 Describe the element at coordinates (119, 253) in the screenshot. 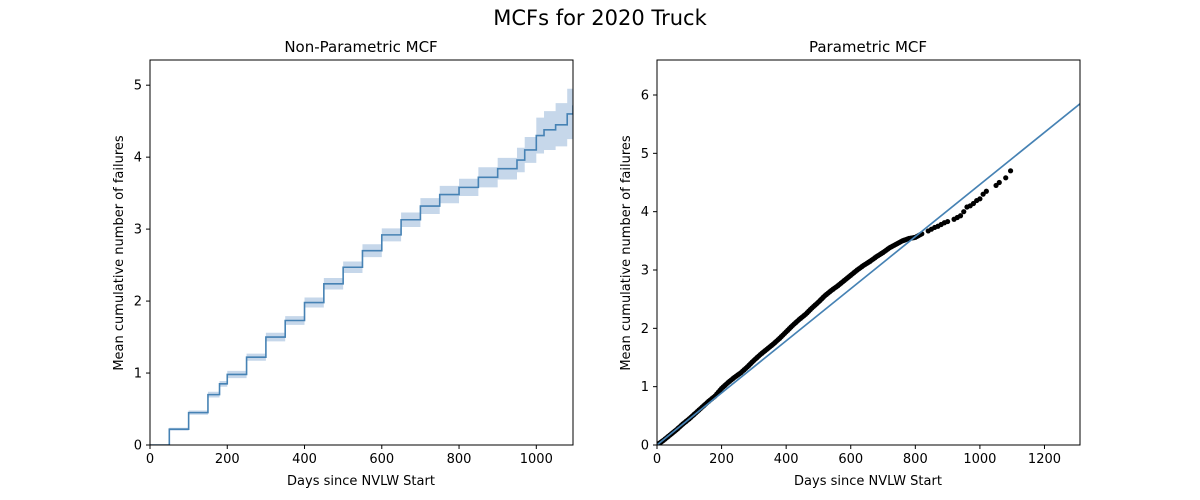

I see `non-parametric-y-axis-label: Mean cumulative number of failures` at that location.